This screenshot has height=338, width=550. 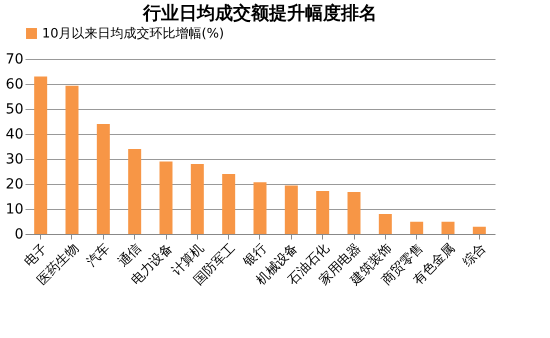 What do you see at coordinates (475, 255) in the screenshot?
I see `x-tick-label: 综合` at bounding box center [475, 255].